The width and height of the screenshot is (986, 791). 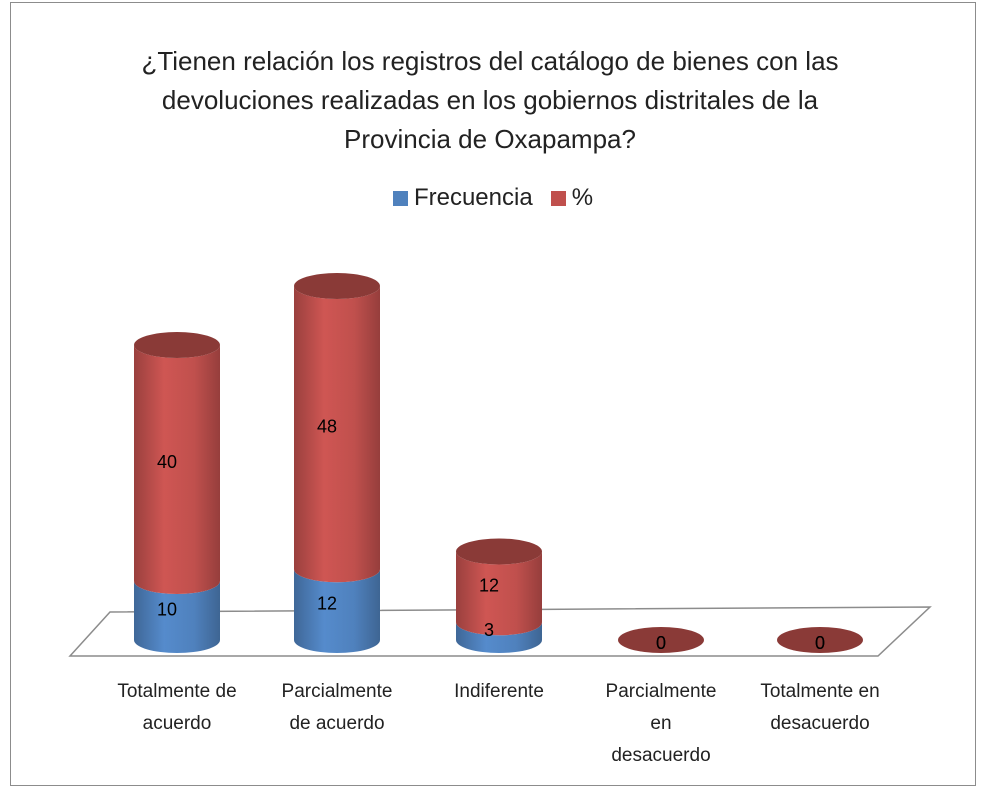 I want to click on x-tick-label: Totalmente en desacuerdo, so click(x=820, y=707).